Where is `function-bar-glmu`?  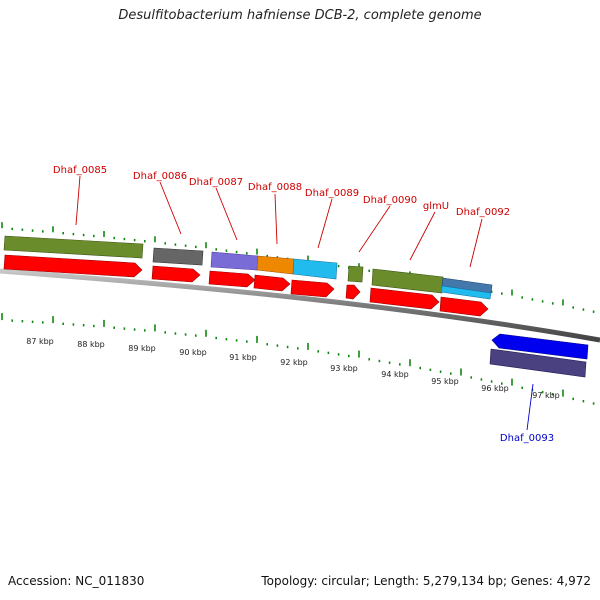
function-bar-glmu is located at coordinates (407, 281).